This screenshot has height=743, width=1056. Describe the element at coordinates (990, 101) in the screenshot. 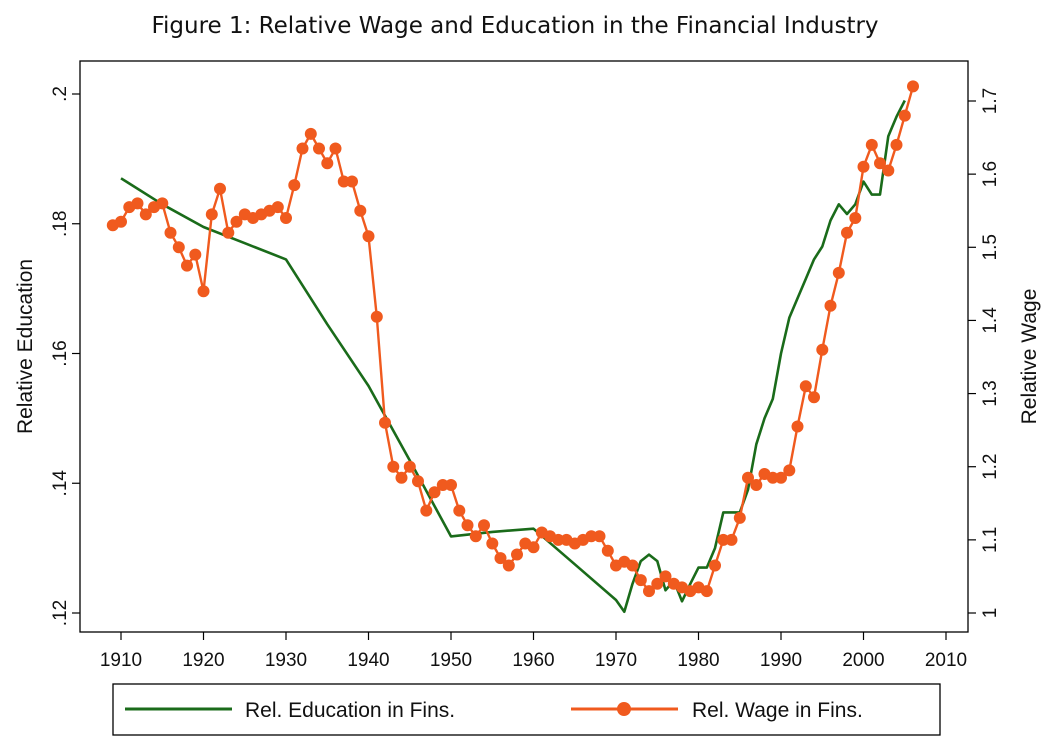

I see `y-right-tick-label: 1.7` at that location.